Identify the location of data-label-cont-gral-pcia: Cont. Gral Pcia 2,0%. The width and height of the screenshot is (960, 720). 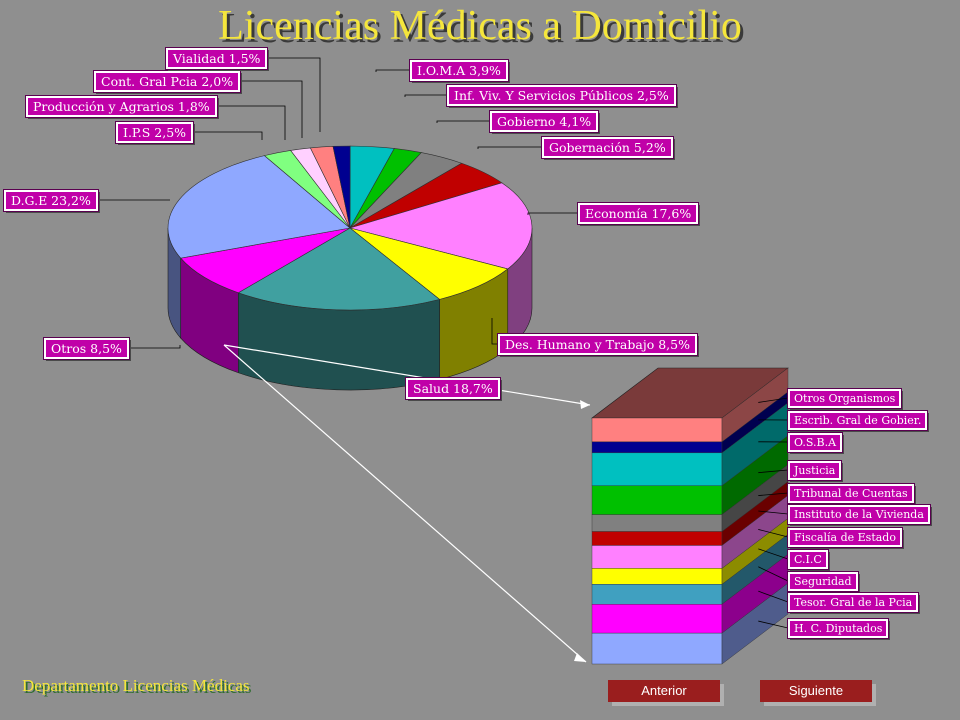
(167, 81).